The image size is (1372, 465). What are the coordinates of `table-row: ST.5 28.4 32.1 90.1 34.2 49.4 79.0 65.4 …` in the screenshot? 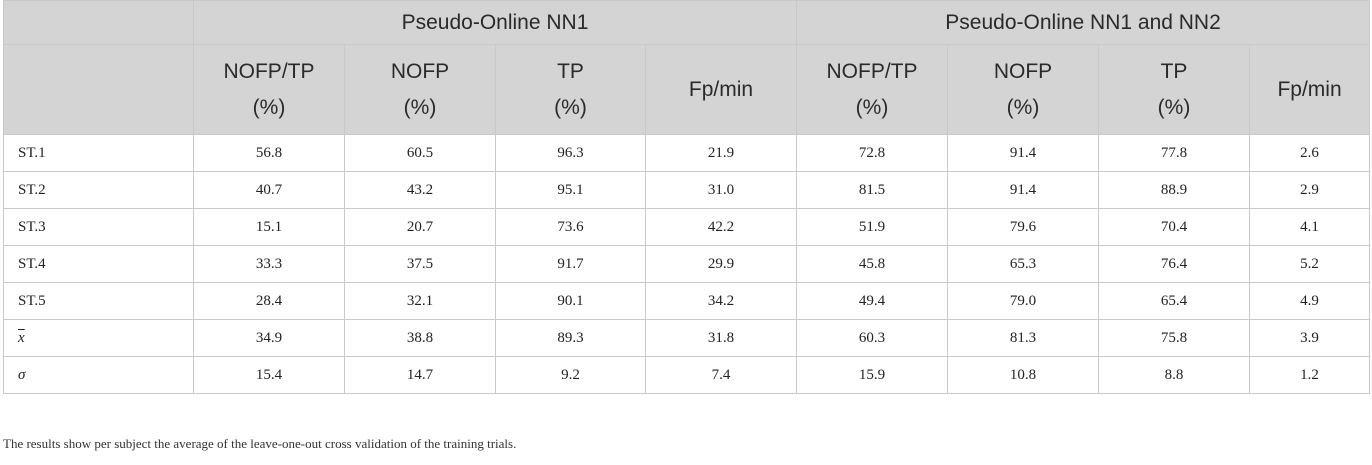 It's located at (687, 301).